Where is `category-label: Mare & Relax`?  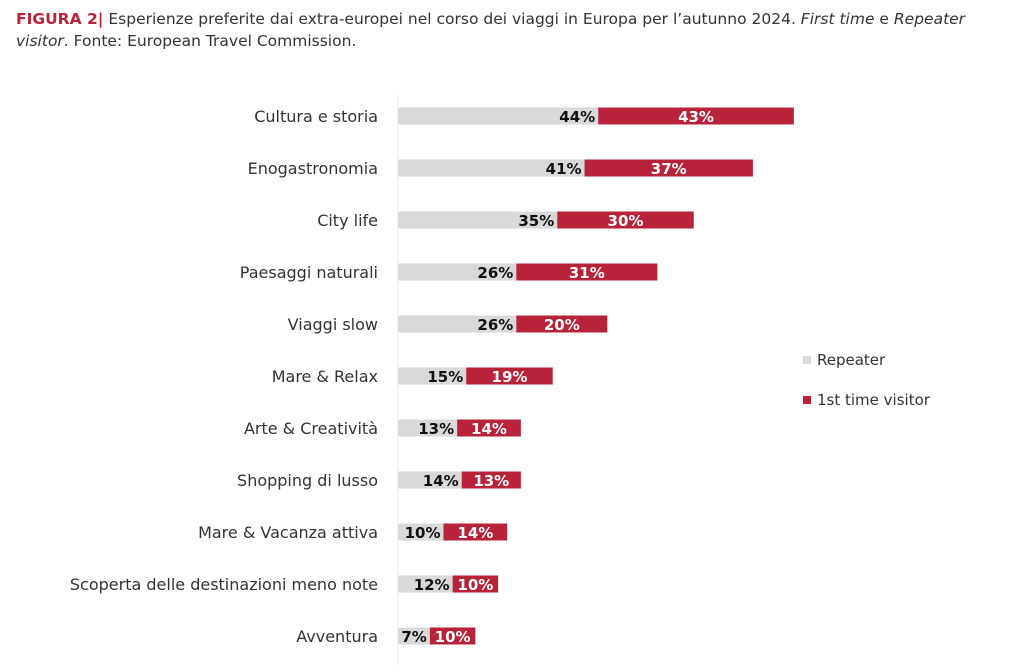 category-label: Mare & Relax is located at coordinates (325, 376).